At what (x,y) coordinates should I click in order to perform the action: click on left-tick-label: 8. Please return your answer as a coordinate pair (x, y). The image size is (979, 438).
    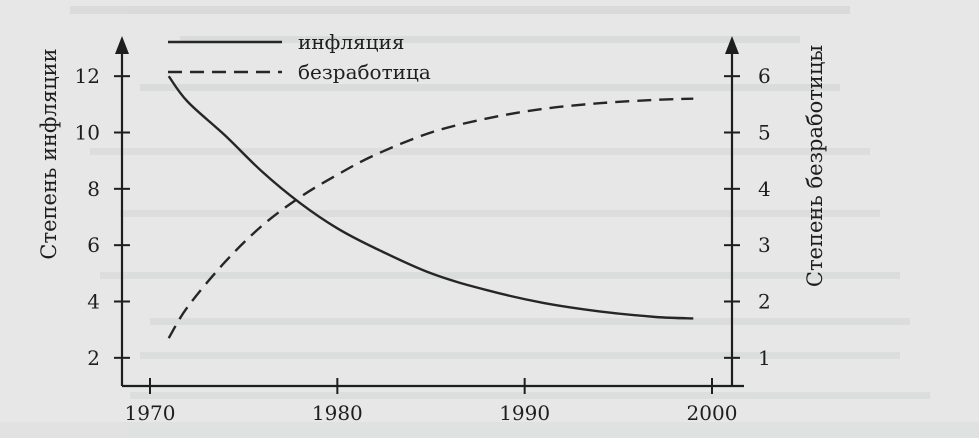
    Looking at the image, I should click on (93, 189).